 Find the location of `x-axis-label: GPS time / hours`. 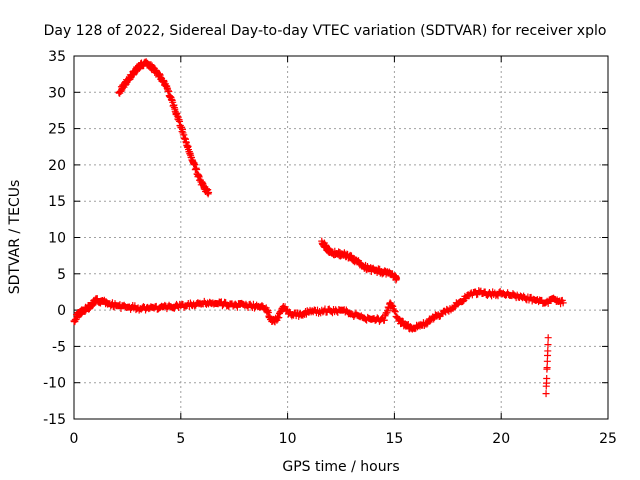

x-axis-label: GPS time / hours is located at coordinates (340, 467).